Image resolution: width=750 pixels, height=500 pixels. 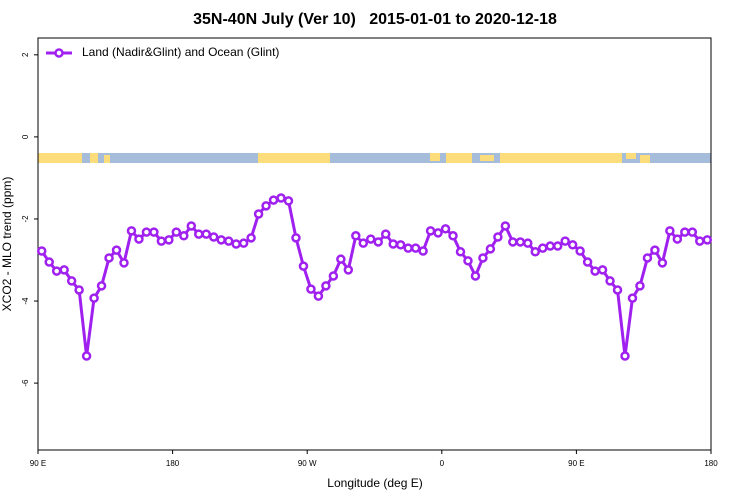 I want to click on x-tick-label: 90 W, so click(x=307, y=463).